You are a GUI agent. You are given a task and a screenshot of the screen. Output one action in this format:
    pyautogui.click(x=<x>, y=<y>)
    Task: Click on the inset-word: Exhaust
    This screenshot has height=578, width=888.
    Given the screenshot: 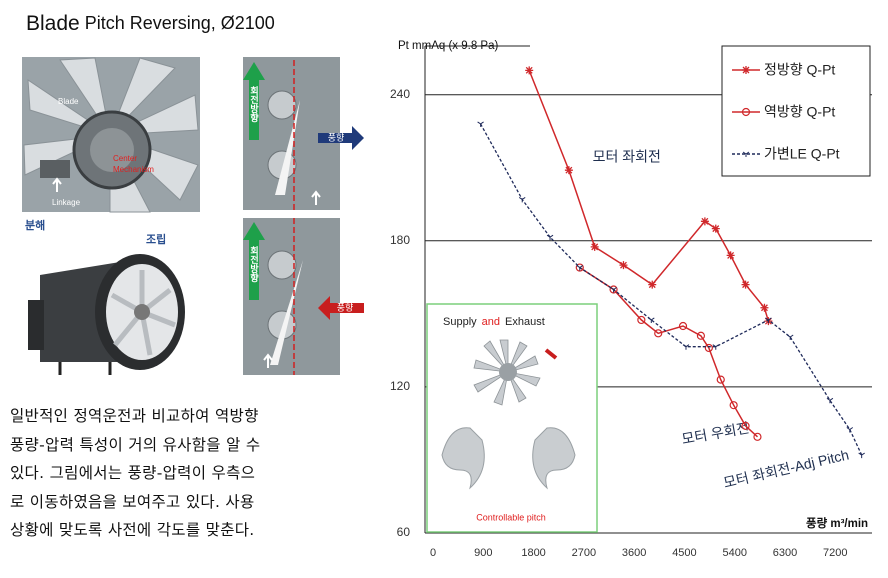 What is the action you would take?
    pyautogui.click(x=525, y=322)
    